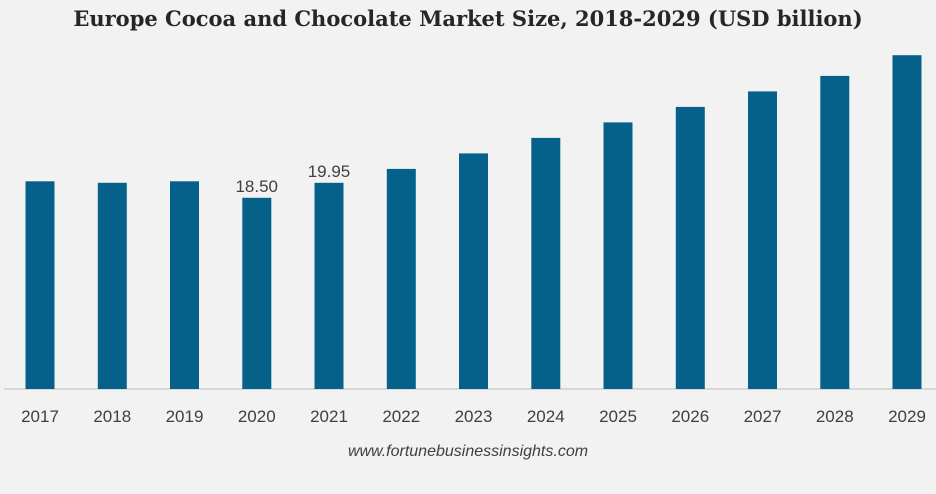  What do you see at coordinates (473, 271) in the screenshot?
I see `bar-2023` at bounding box center [473, 271].